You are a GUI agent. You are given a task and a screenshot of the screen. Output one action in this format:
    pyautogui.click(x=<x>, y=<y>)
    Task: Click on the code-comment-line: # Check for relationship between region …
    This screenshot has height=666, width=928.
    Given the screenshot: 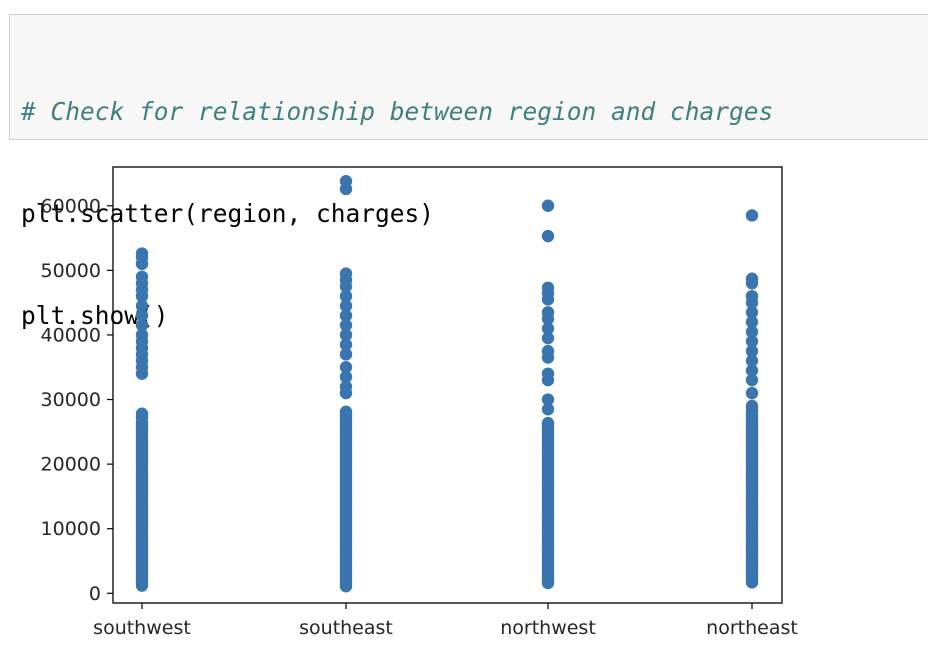 What is the action you would take?
    pyautogui.click(x=397, y=111)
    